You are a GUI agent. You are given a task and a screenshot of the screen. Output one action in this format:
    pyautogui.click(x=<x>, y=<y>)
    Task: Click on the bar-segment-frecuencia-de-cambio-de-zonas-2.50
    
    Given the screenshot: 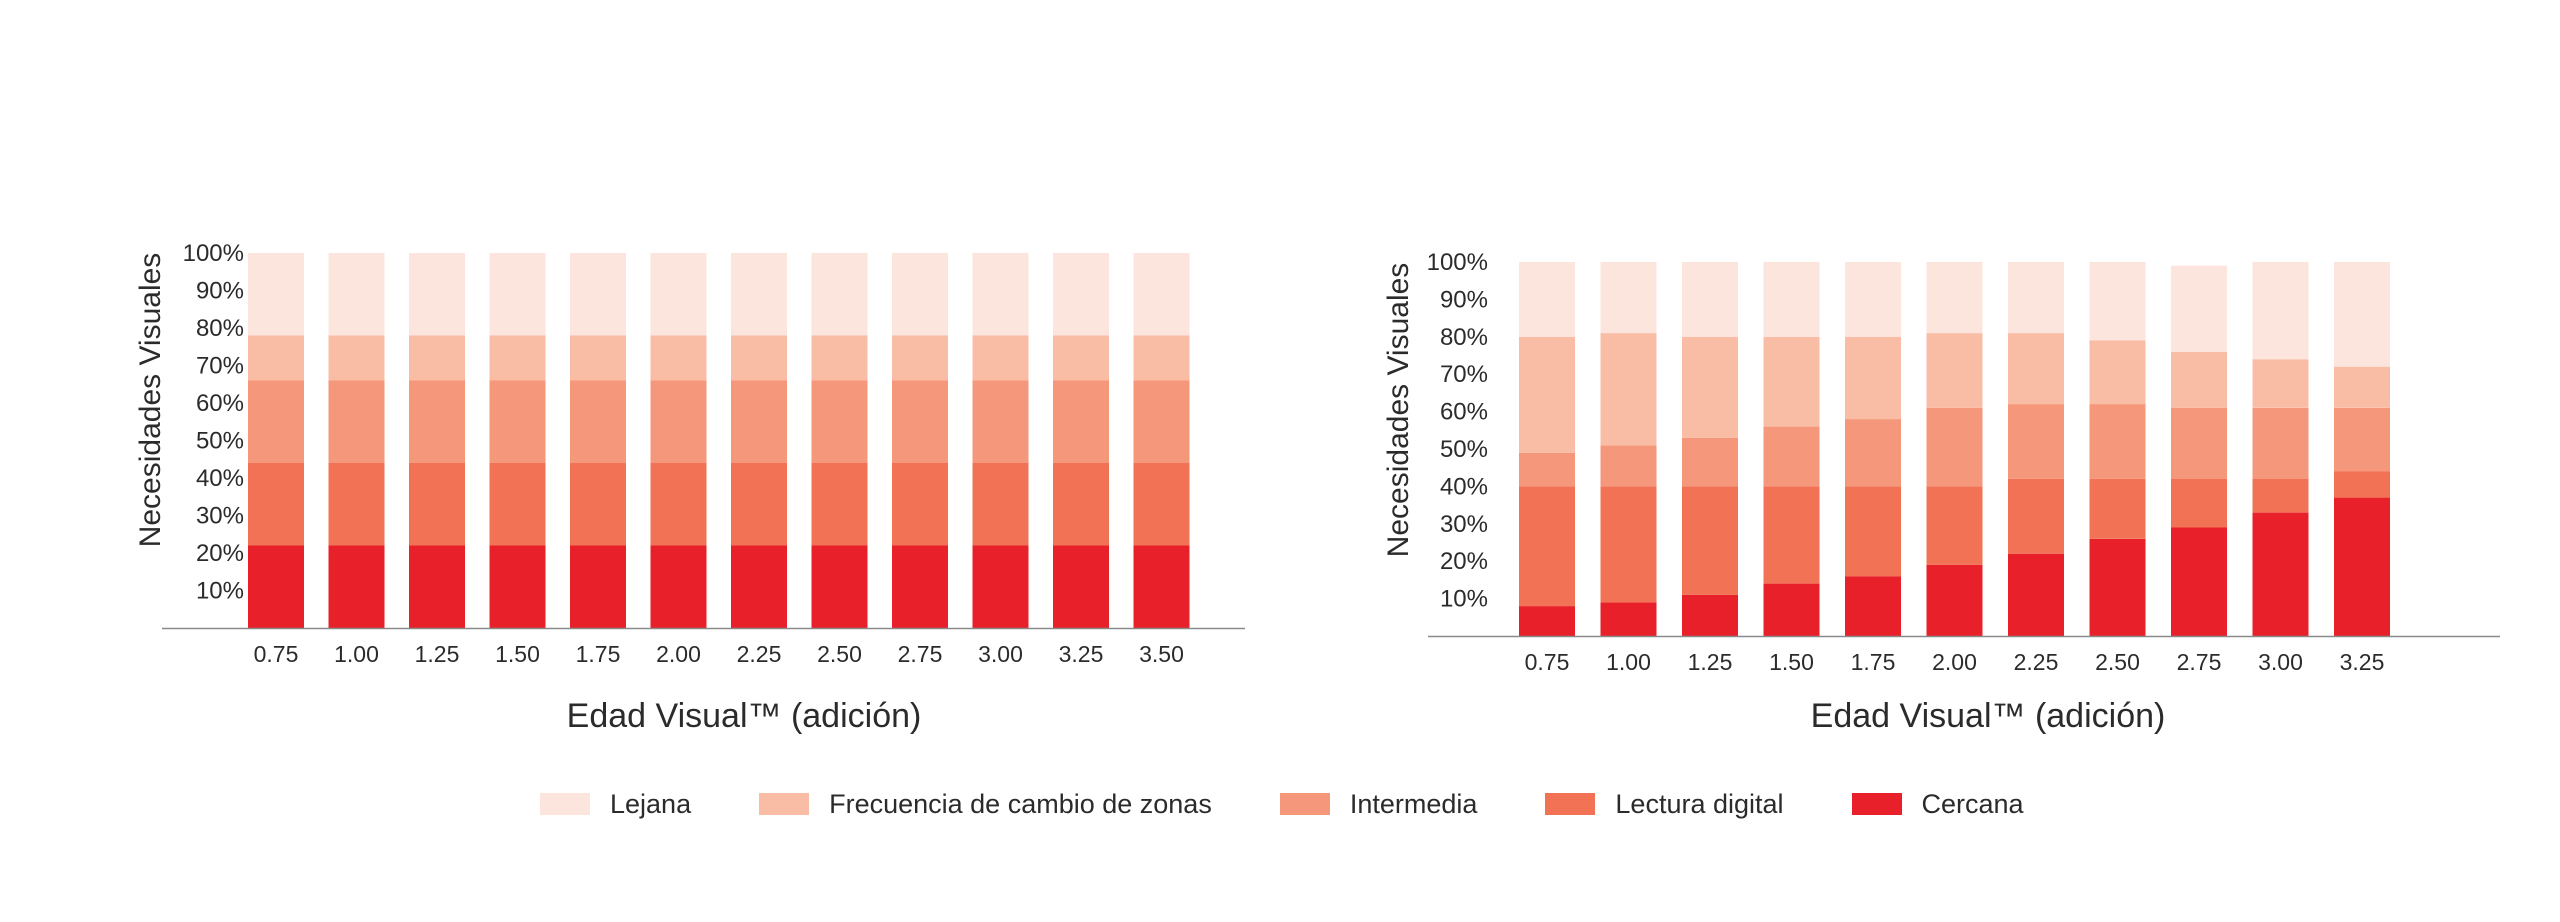 What is the action you would take?
    pyautogui.click(x=2117, y=372)
    